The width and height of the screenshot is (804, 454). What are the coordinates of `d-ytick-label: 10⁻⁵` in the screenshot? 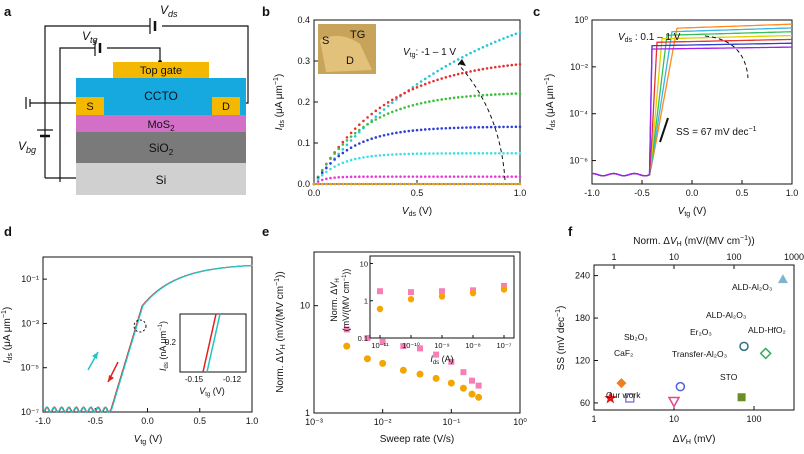 It's located at (30, 368).